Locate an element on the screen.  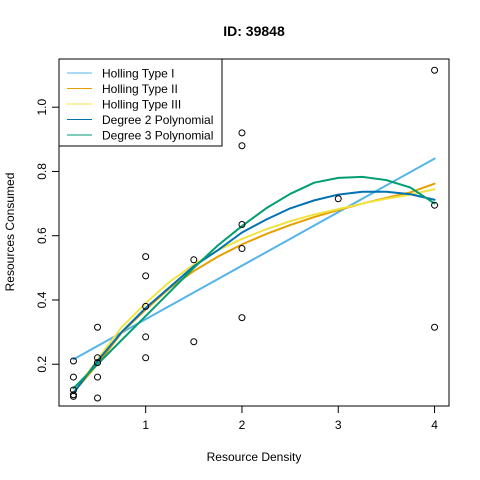
legend-label-4: Degree 3 Polynomial is located at coordinates (157, 136).